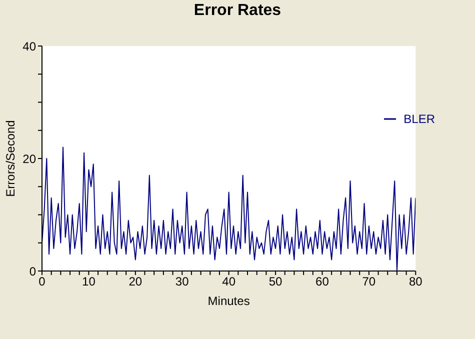 This screenshot has height=339, width=475. What do you see at coordinates (29, 46) in the screenshot?
I see `y-tick-label: 40` at bounding box center [29, 46].